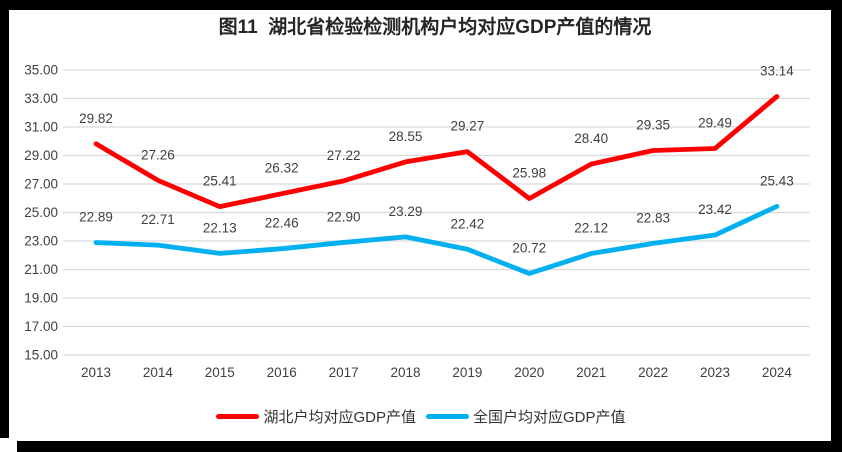  I want to click on y-axis-tick-label: 31.00, so click(41, 127).